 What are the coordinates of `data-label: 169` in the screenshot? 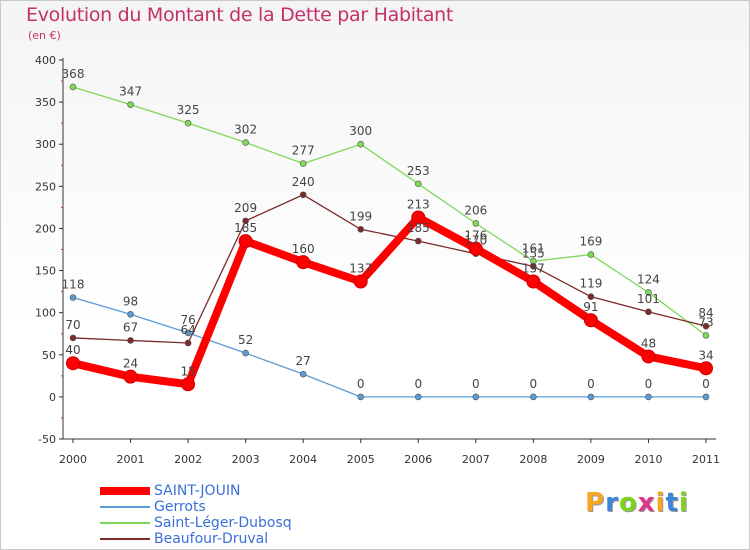 It's located at (590, 242).